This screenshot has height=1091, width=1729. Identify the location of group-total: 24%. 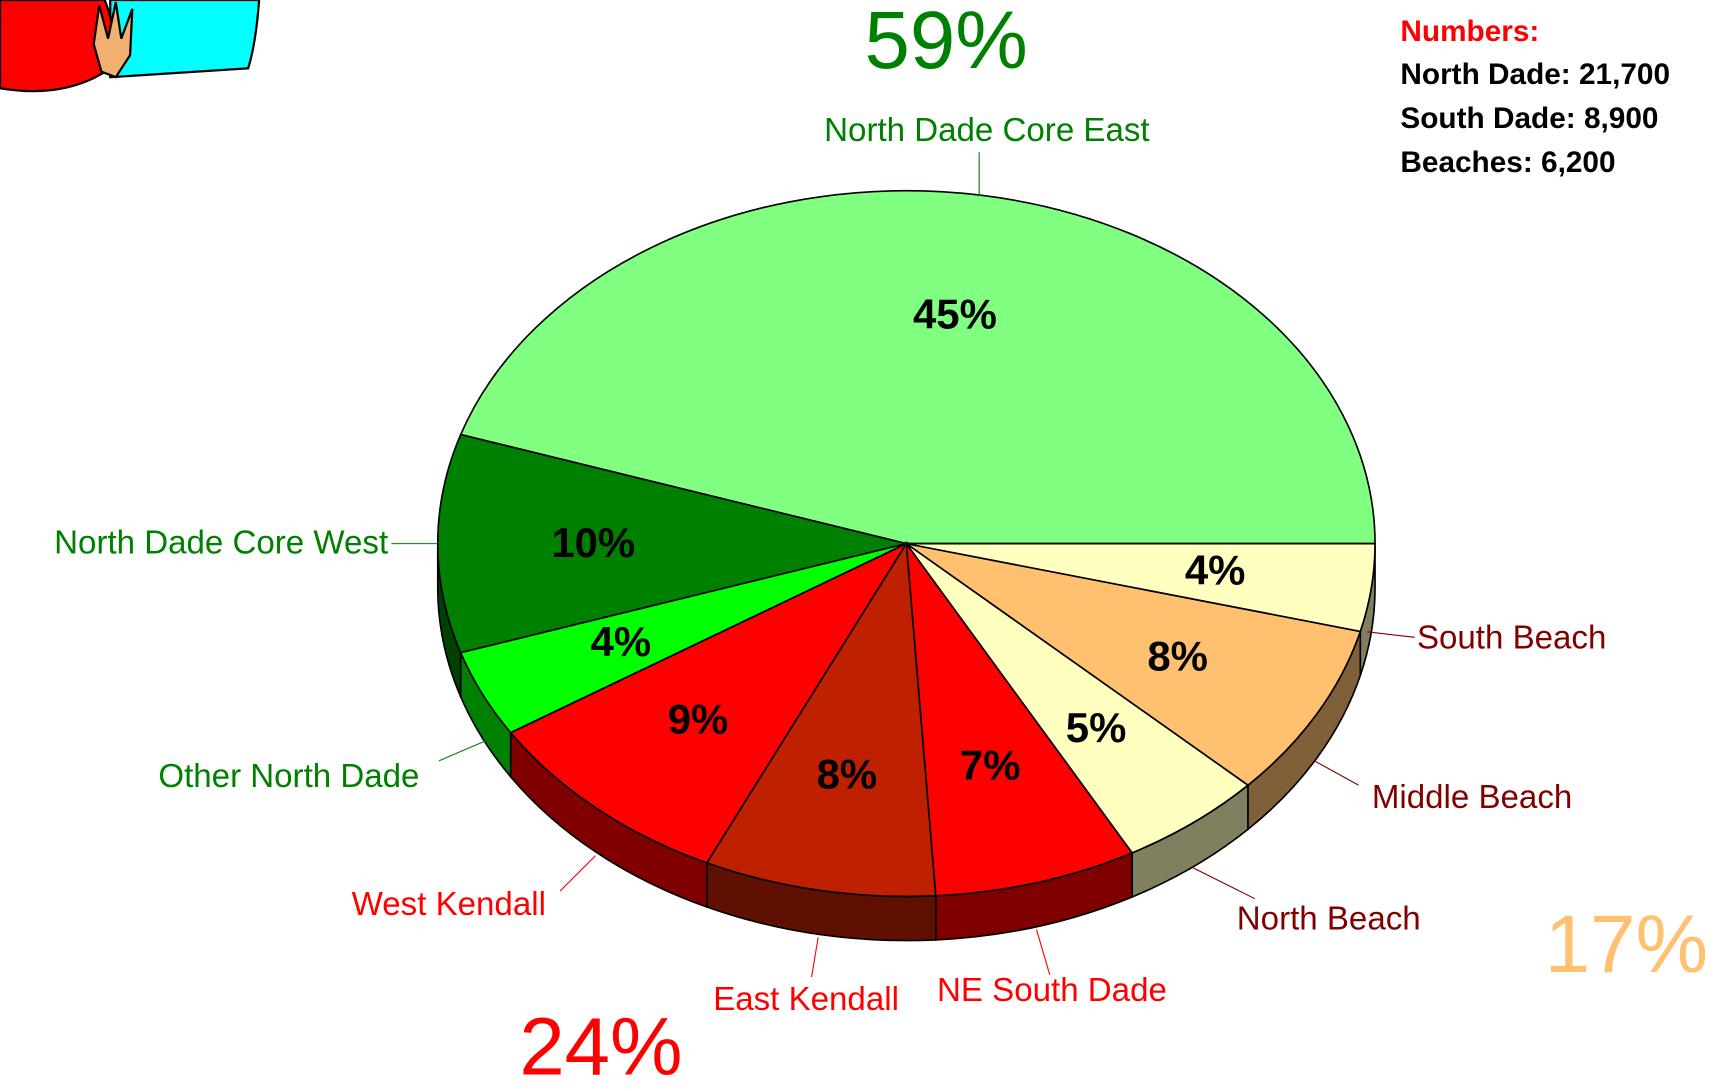
(600, 1046).